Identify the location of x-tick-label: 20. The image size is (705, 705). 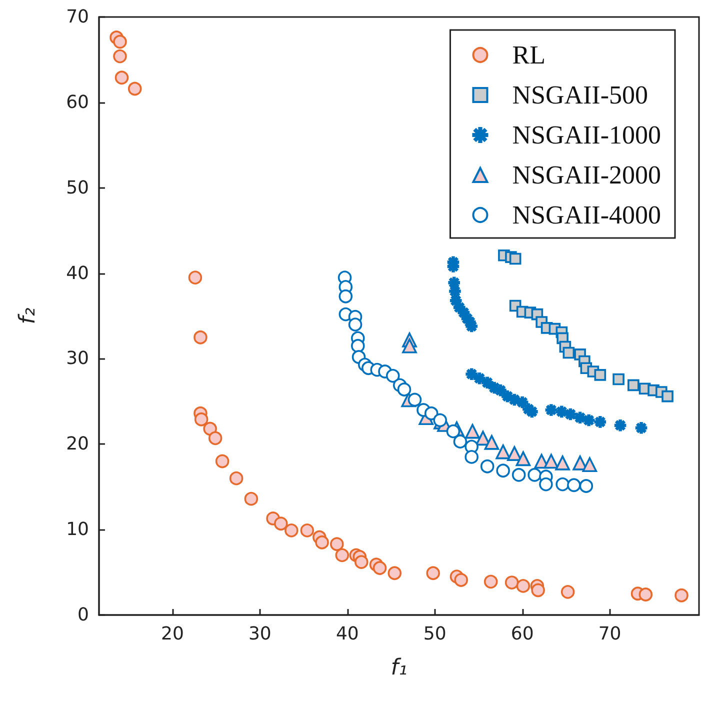
(172, 634).